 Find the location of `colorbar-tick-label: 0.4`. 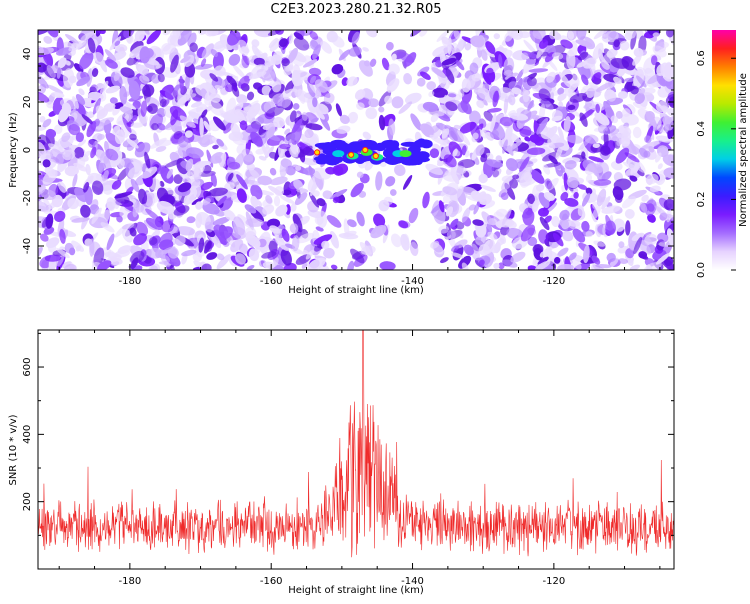

colorbar-tick-label: 0.4 is located at coordinates (701, 129).